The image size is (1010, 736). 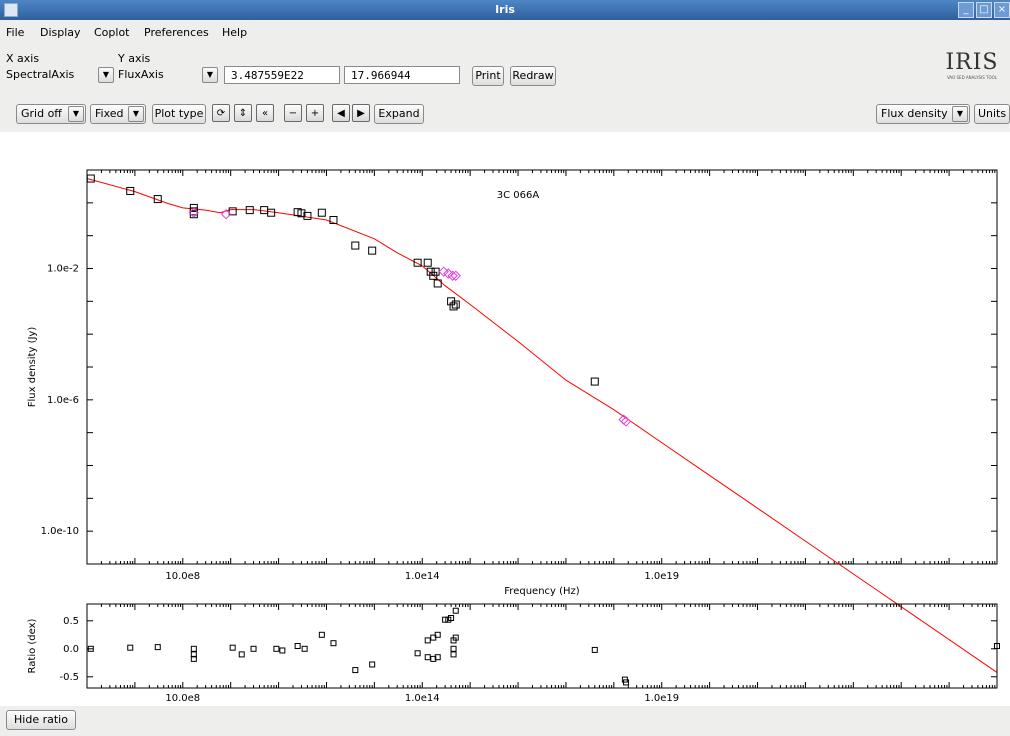 I want to click on ratio-y-tick-label: 0.5, so click(x=71, y=621).